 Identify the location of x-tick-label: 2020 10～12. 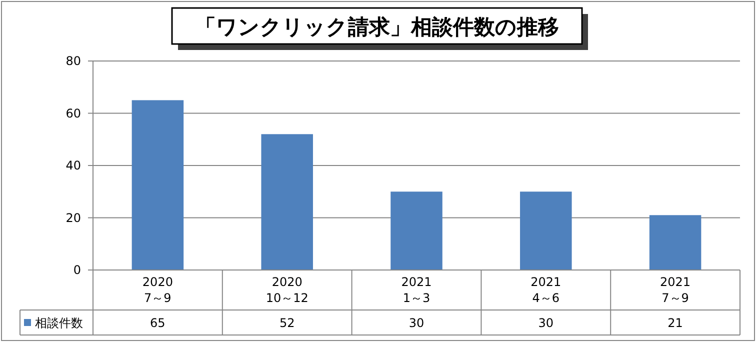
(287, 290).